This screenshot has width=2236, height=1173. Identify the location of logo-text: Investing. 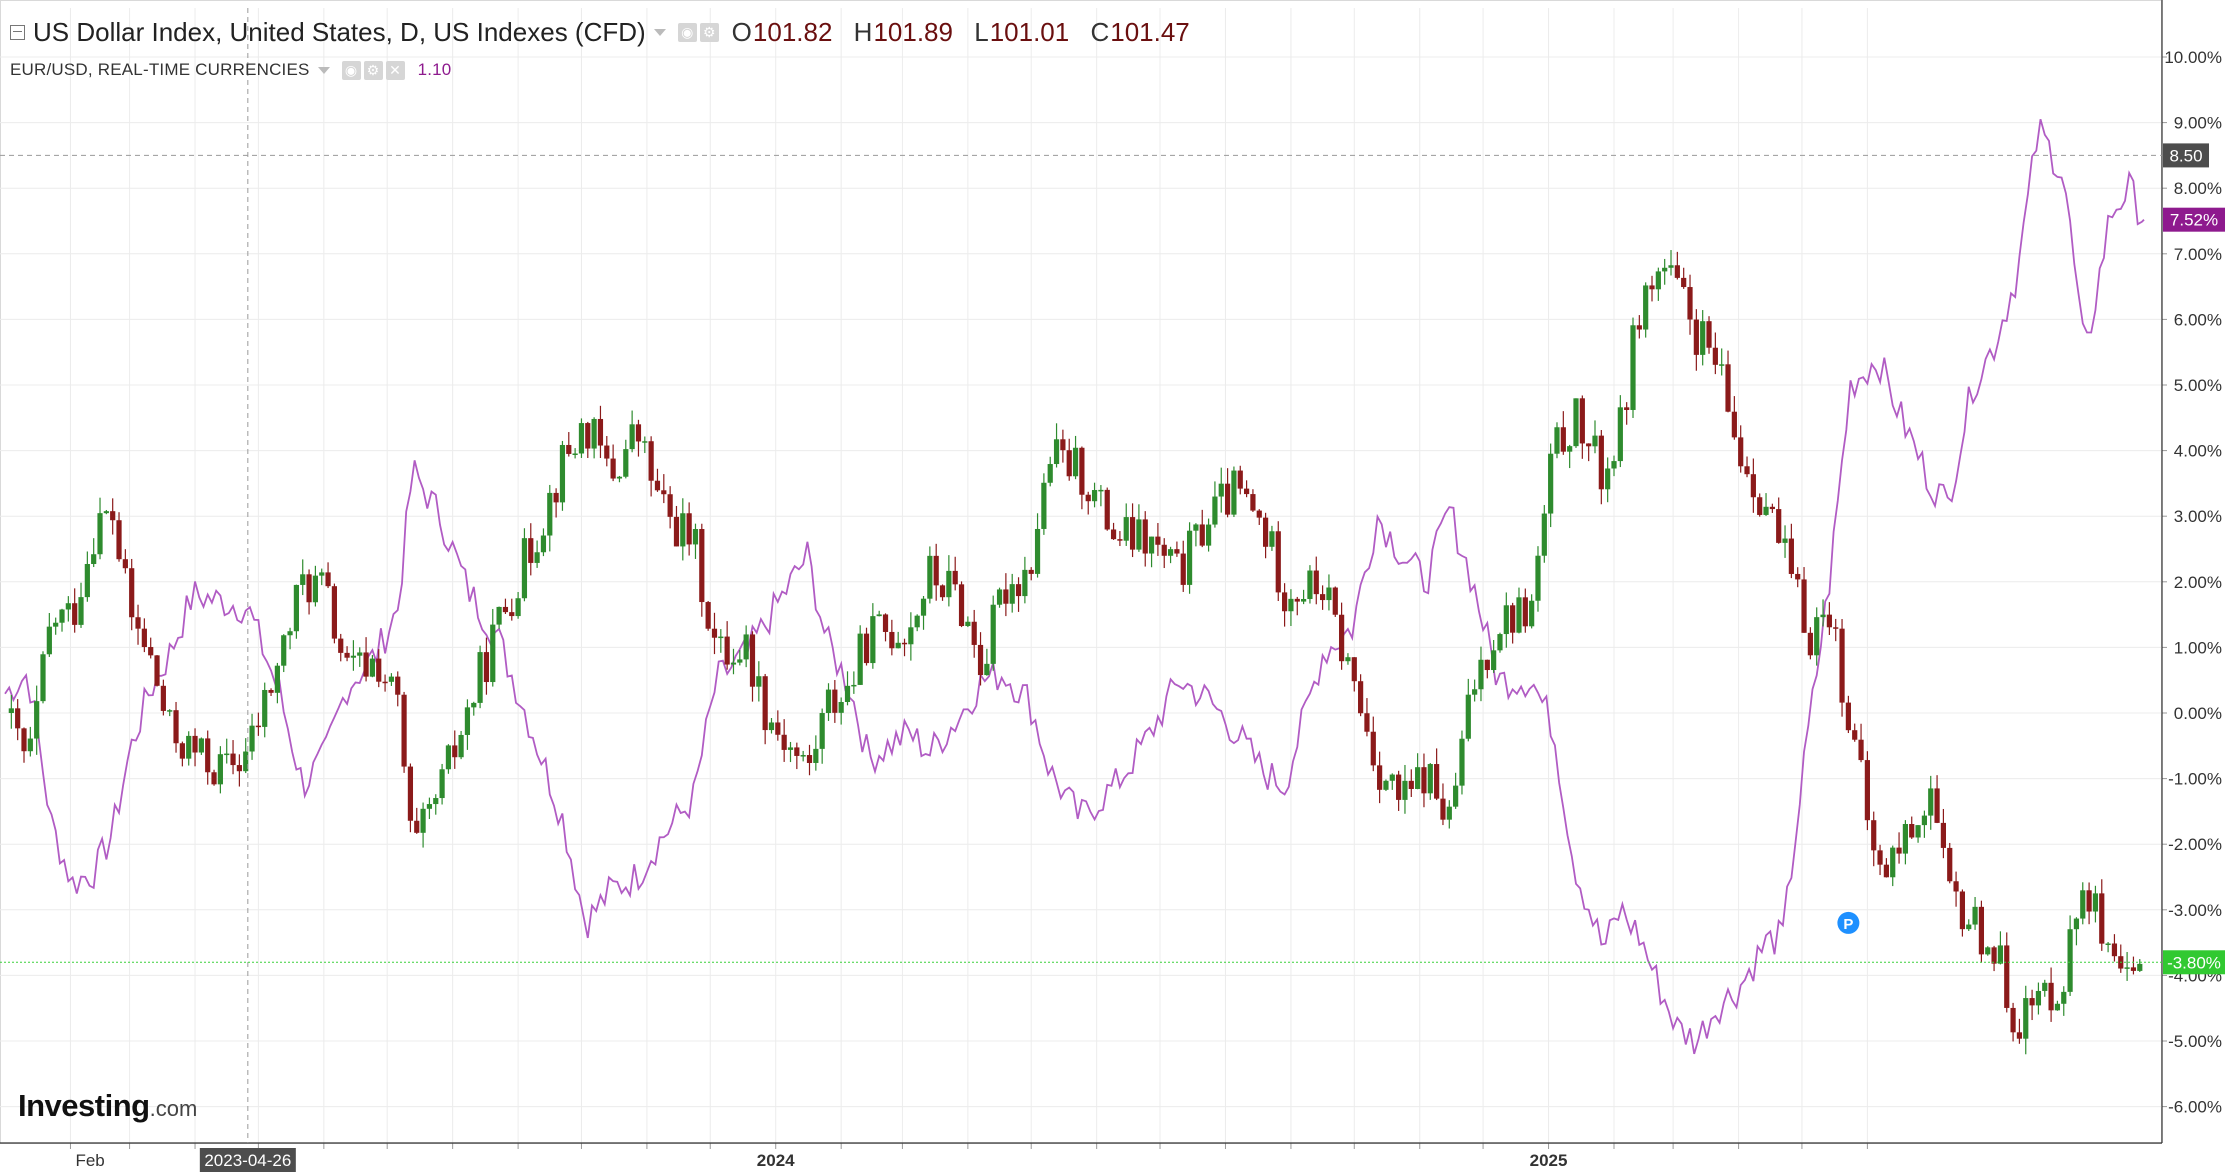
(84, 1105).